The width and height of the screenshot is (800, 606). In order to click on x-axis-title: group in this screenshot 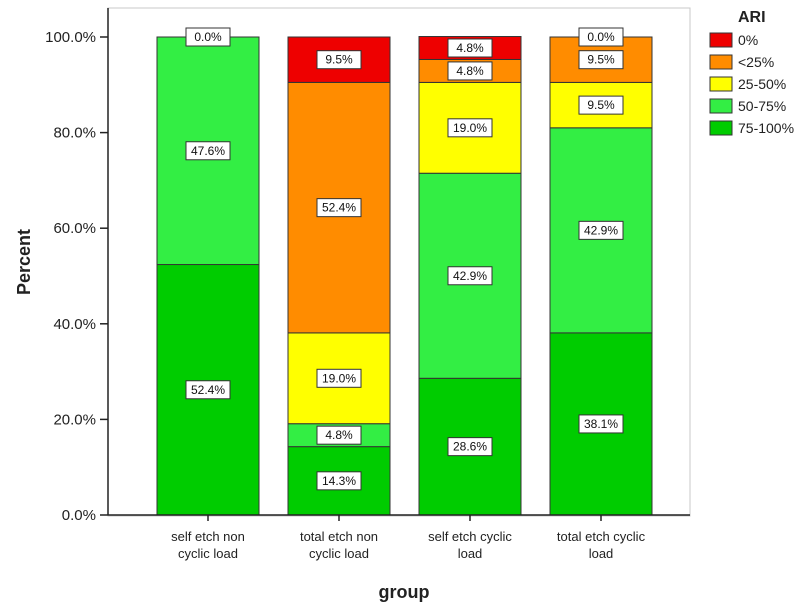, I will do `click(404, 592)`.